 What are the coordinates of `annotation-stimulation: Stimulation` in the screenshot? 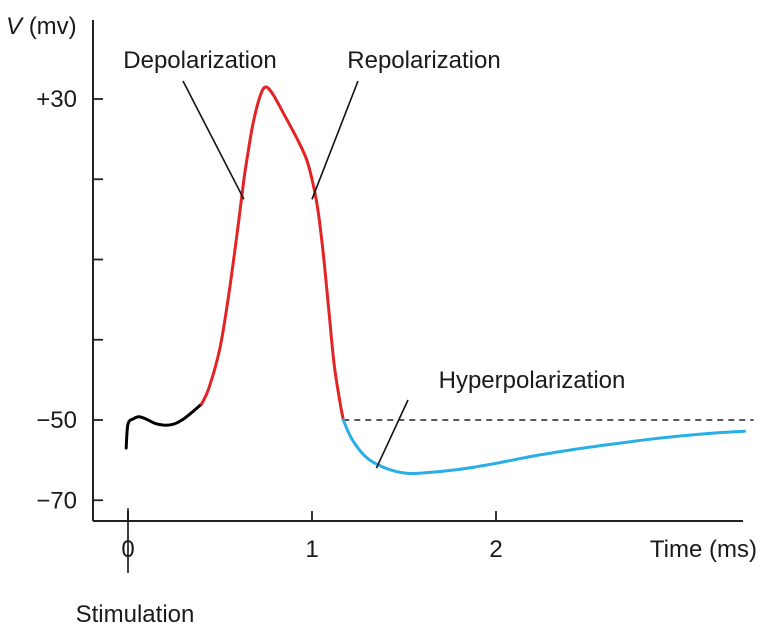 It's located at (135, 614).